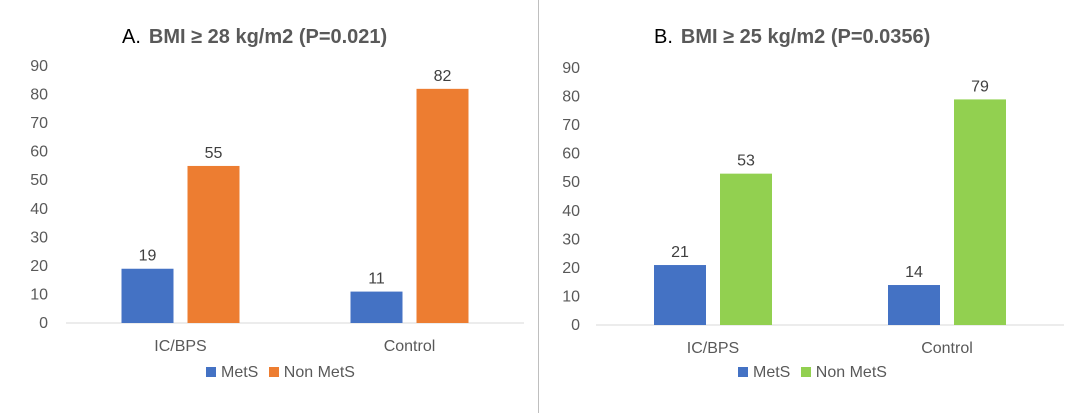  Describe the element at coordinates (571, 125) in the screenshot. I see `y-tick-label-b: 70` at that location.